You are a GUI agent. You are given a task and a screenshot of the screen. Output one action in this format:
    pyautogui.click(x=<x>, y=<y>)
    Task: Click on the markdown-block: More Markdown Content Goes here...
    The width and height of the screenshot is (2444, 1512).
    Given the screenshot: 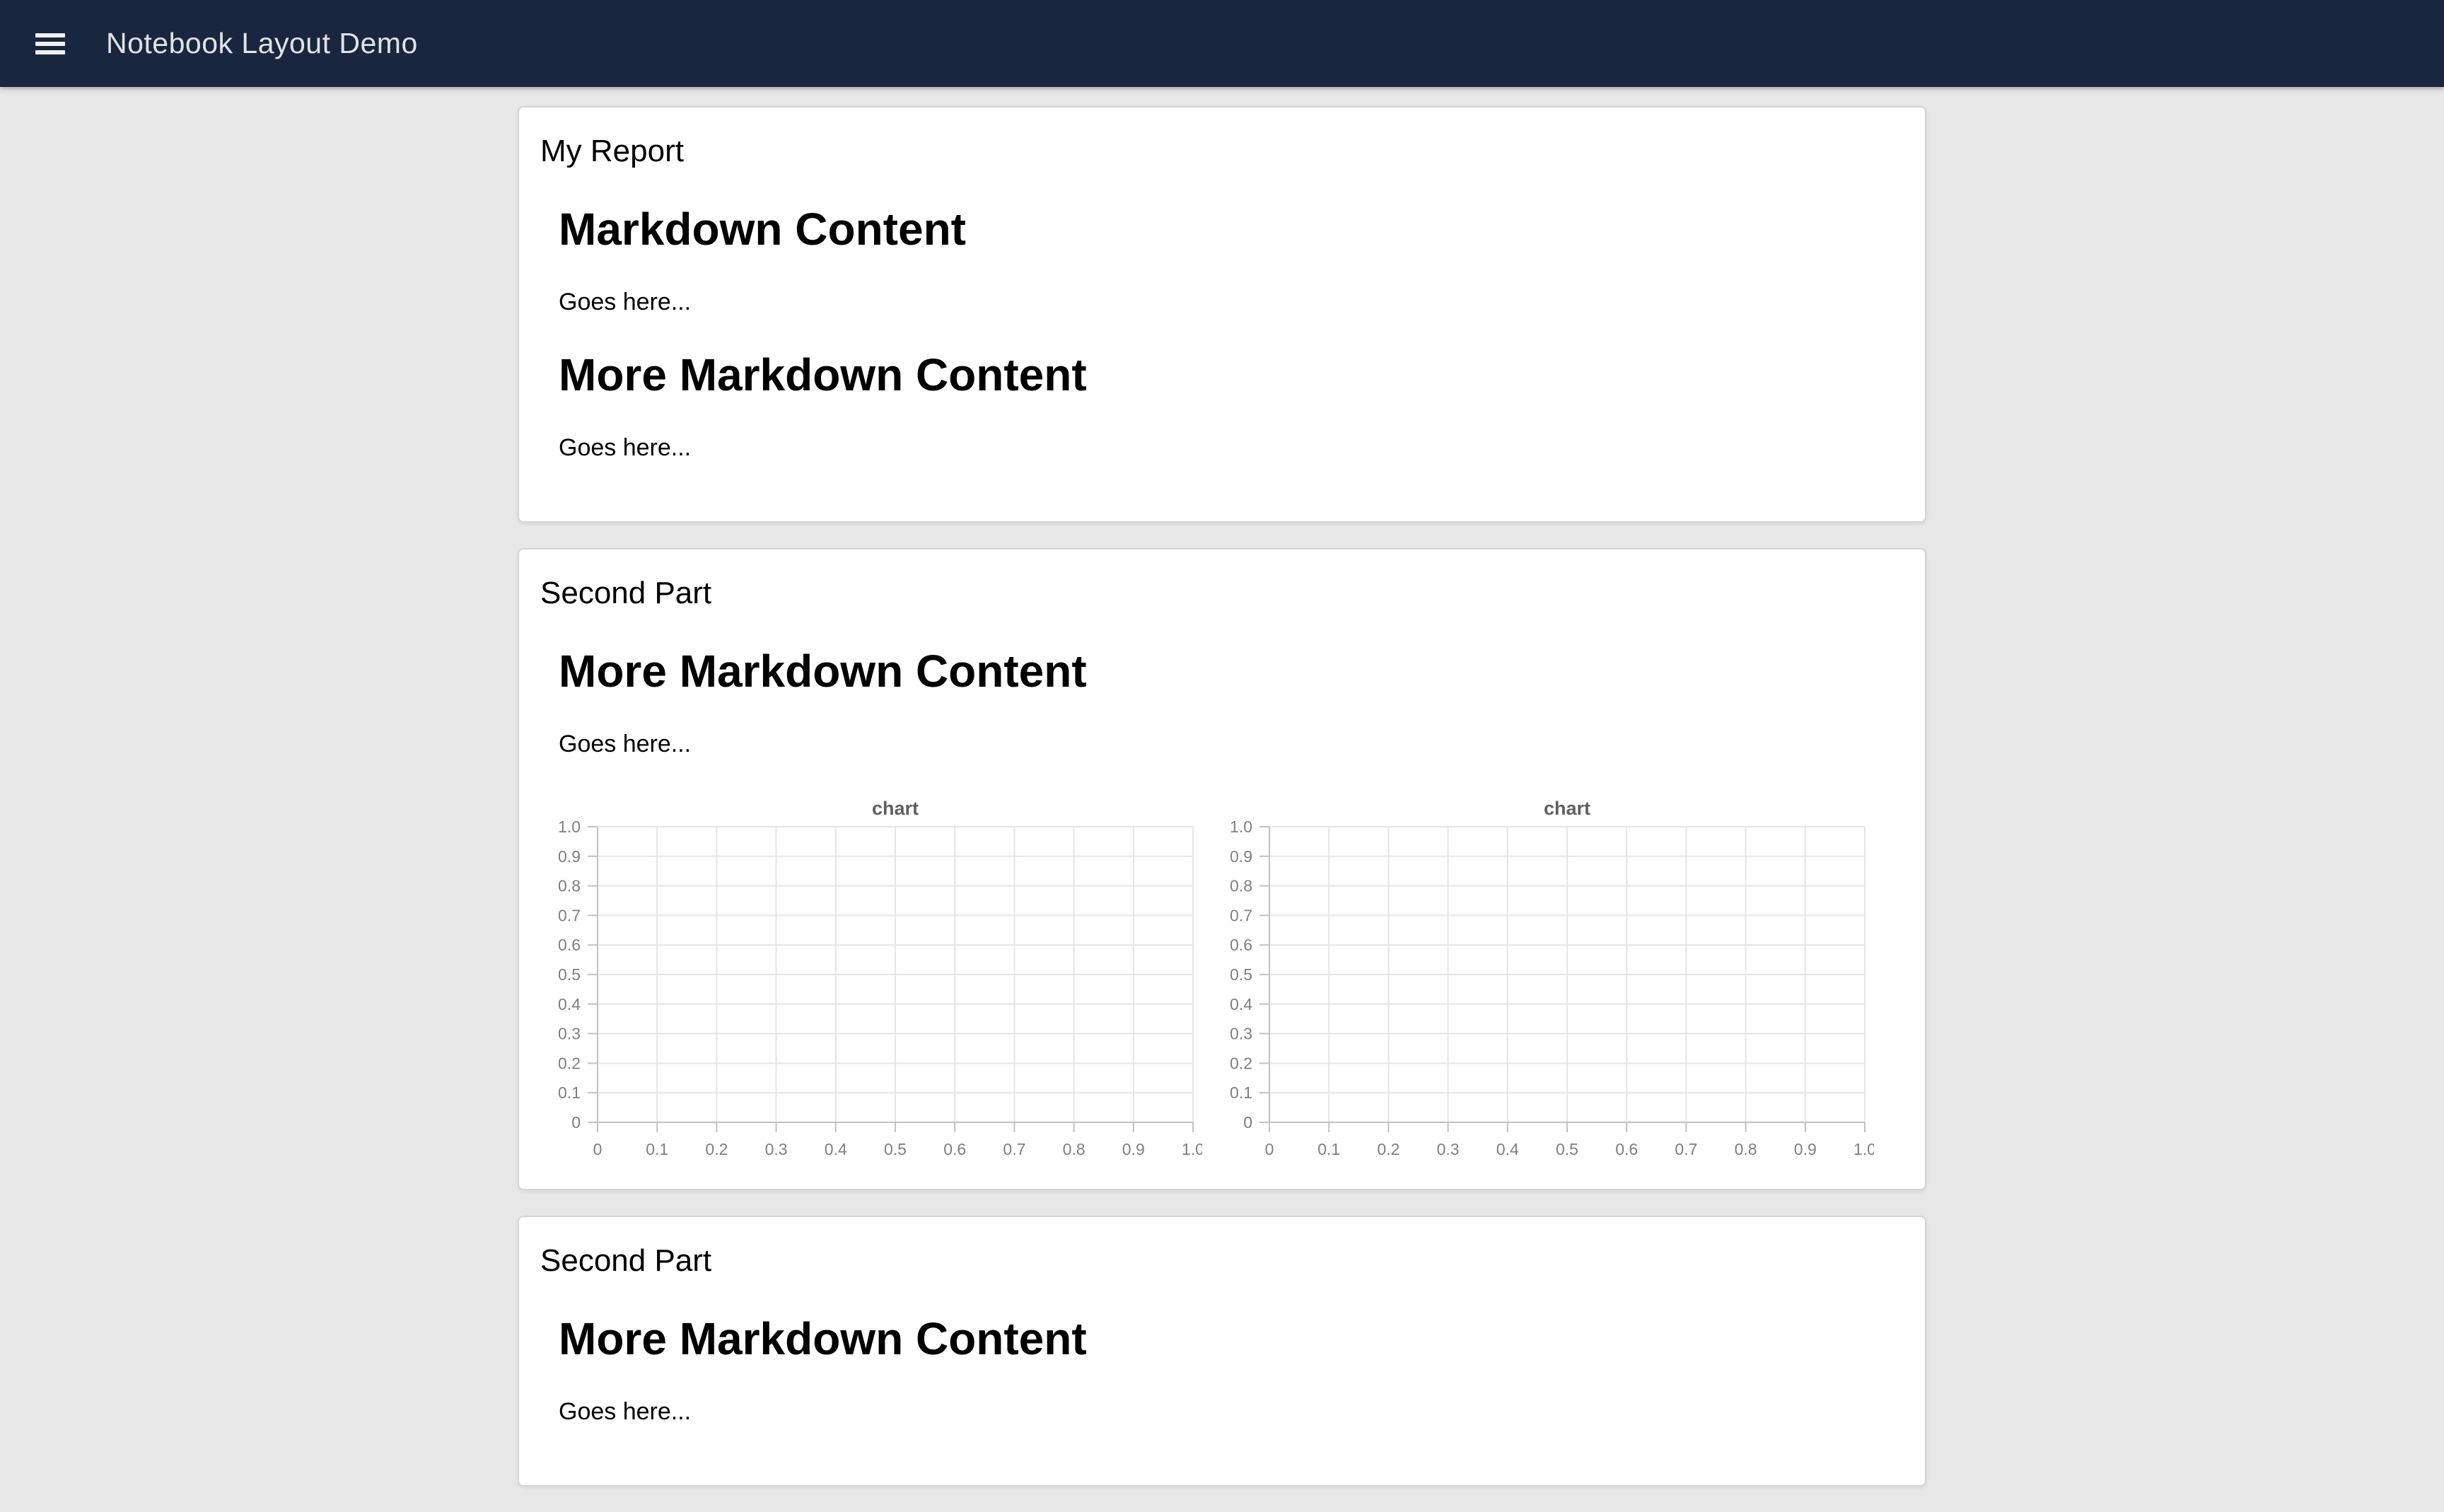 What is the action you would take?
    pyautogui.click(x=1231, y=1369)
    